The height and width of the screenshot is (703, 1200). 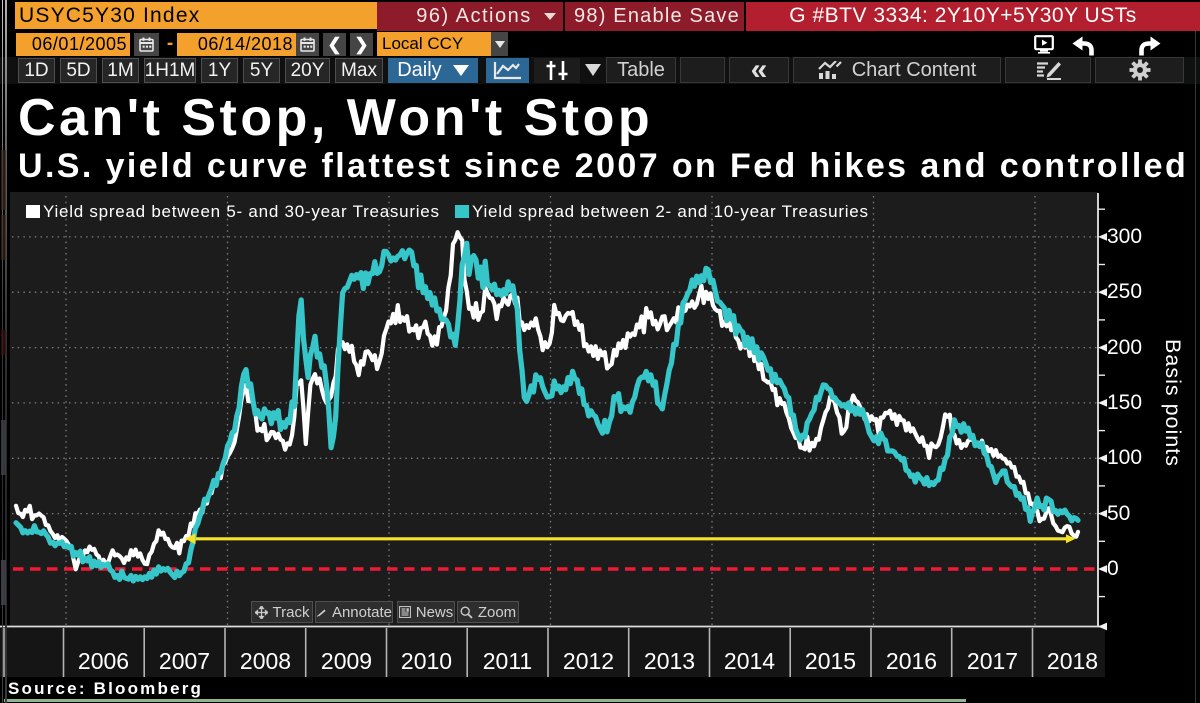 What do you see at coordinates (1173, 403) in the screenshot?
I see `svg-text: Basis points` at bounding box center [1173, 403].